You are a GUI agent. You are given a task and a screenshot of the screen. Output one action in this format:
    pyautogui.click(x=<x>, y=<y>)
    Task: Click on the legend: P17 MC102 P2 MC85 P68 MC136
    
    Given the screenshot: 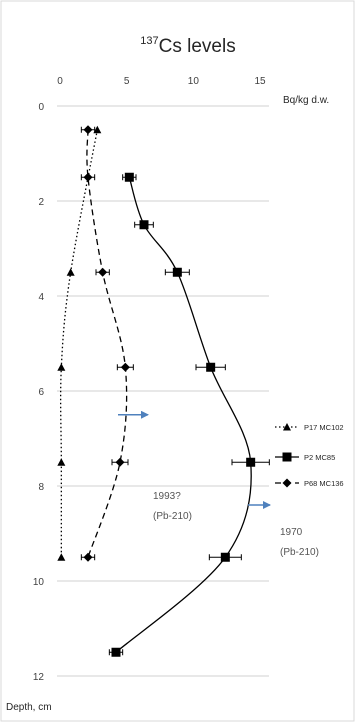 What is the action you would take?
    pyautogui.click(x=309, y=455)
    